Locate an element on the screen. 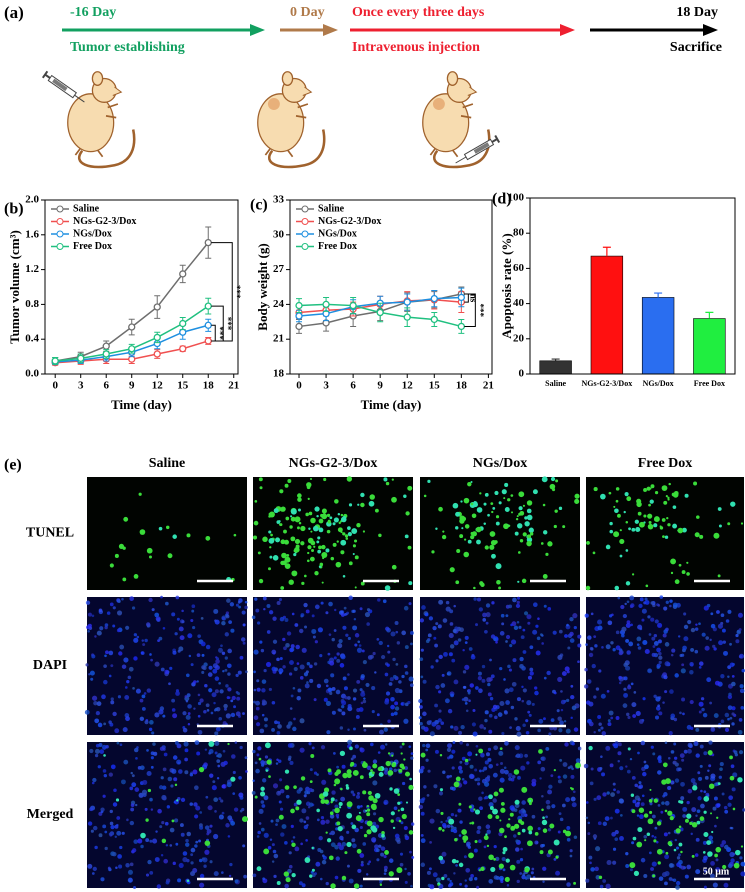 The image size is (745, 892). error-bar is located at coordinates (658, 295).